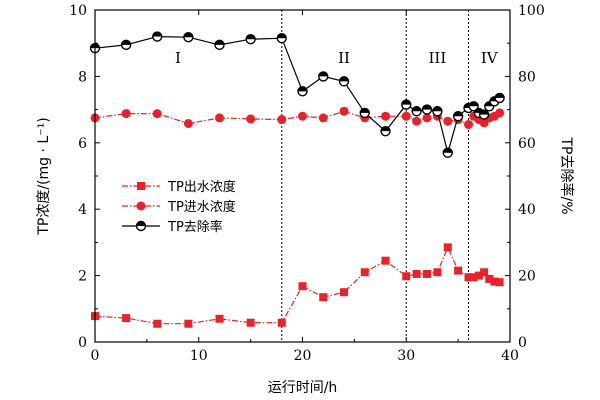 The image size is (600, 400). What do you see at coordinates (82, 144) in the screenshot?
I see `y-left-tick-label: 6` at bounding box center [82, 144].